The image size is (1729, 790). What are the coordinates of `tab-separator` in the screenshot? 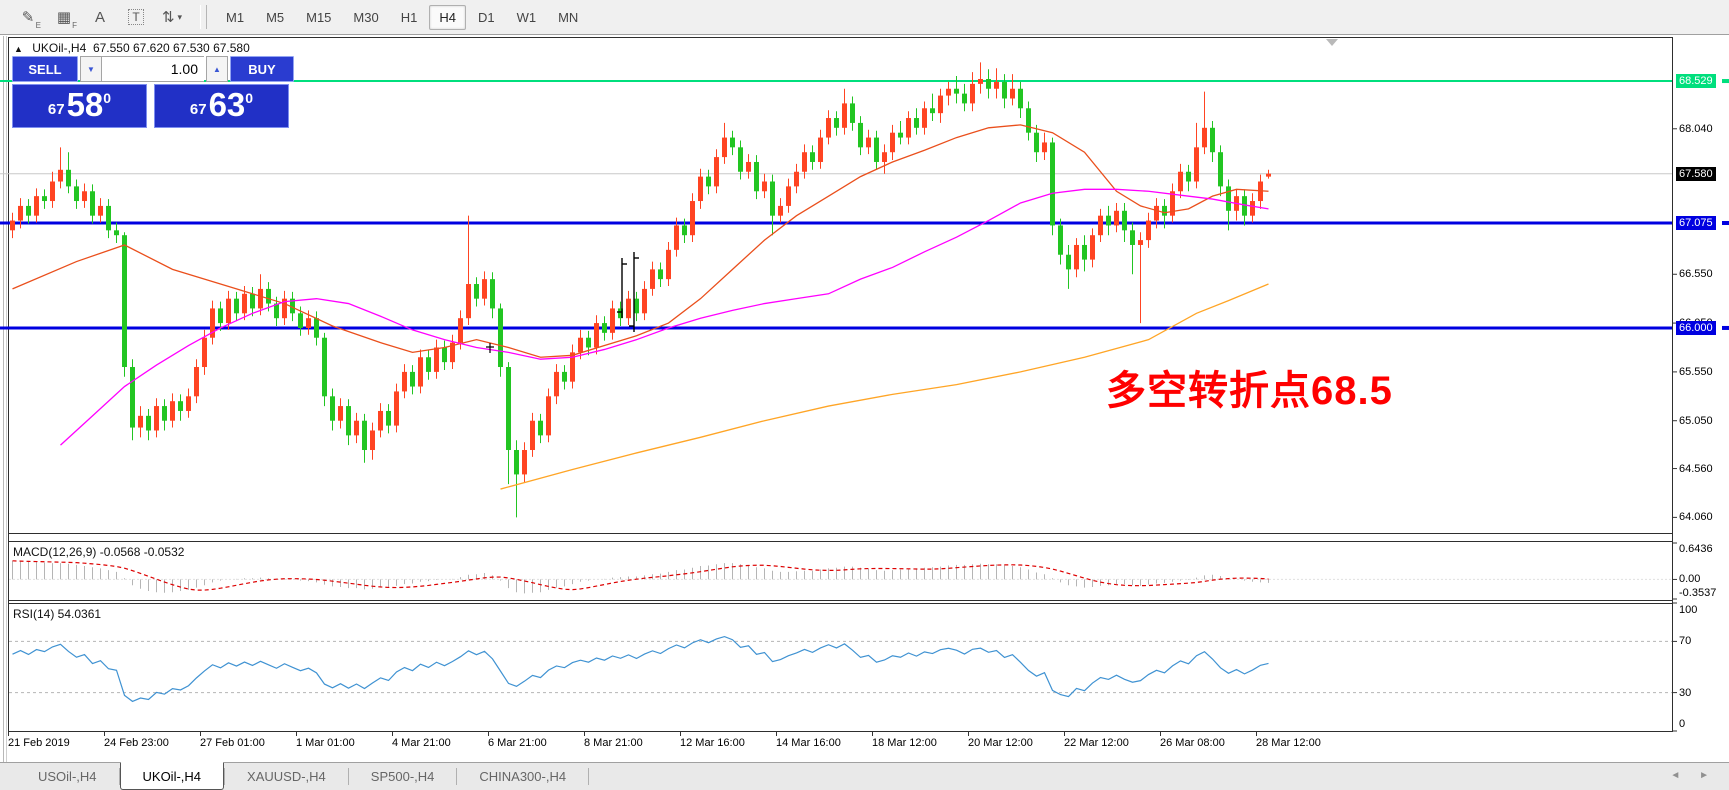 It's located at (588, 776).